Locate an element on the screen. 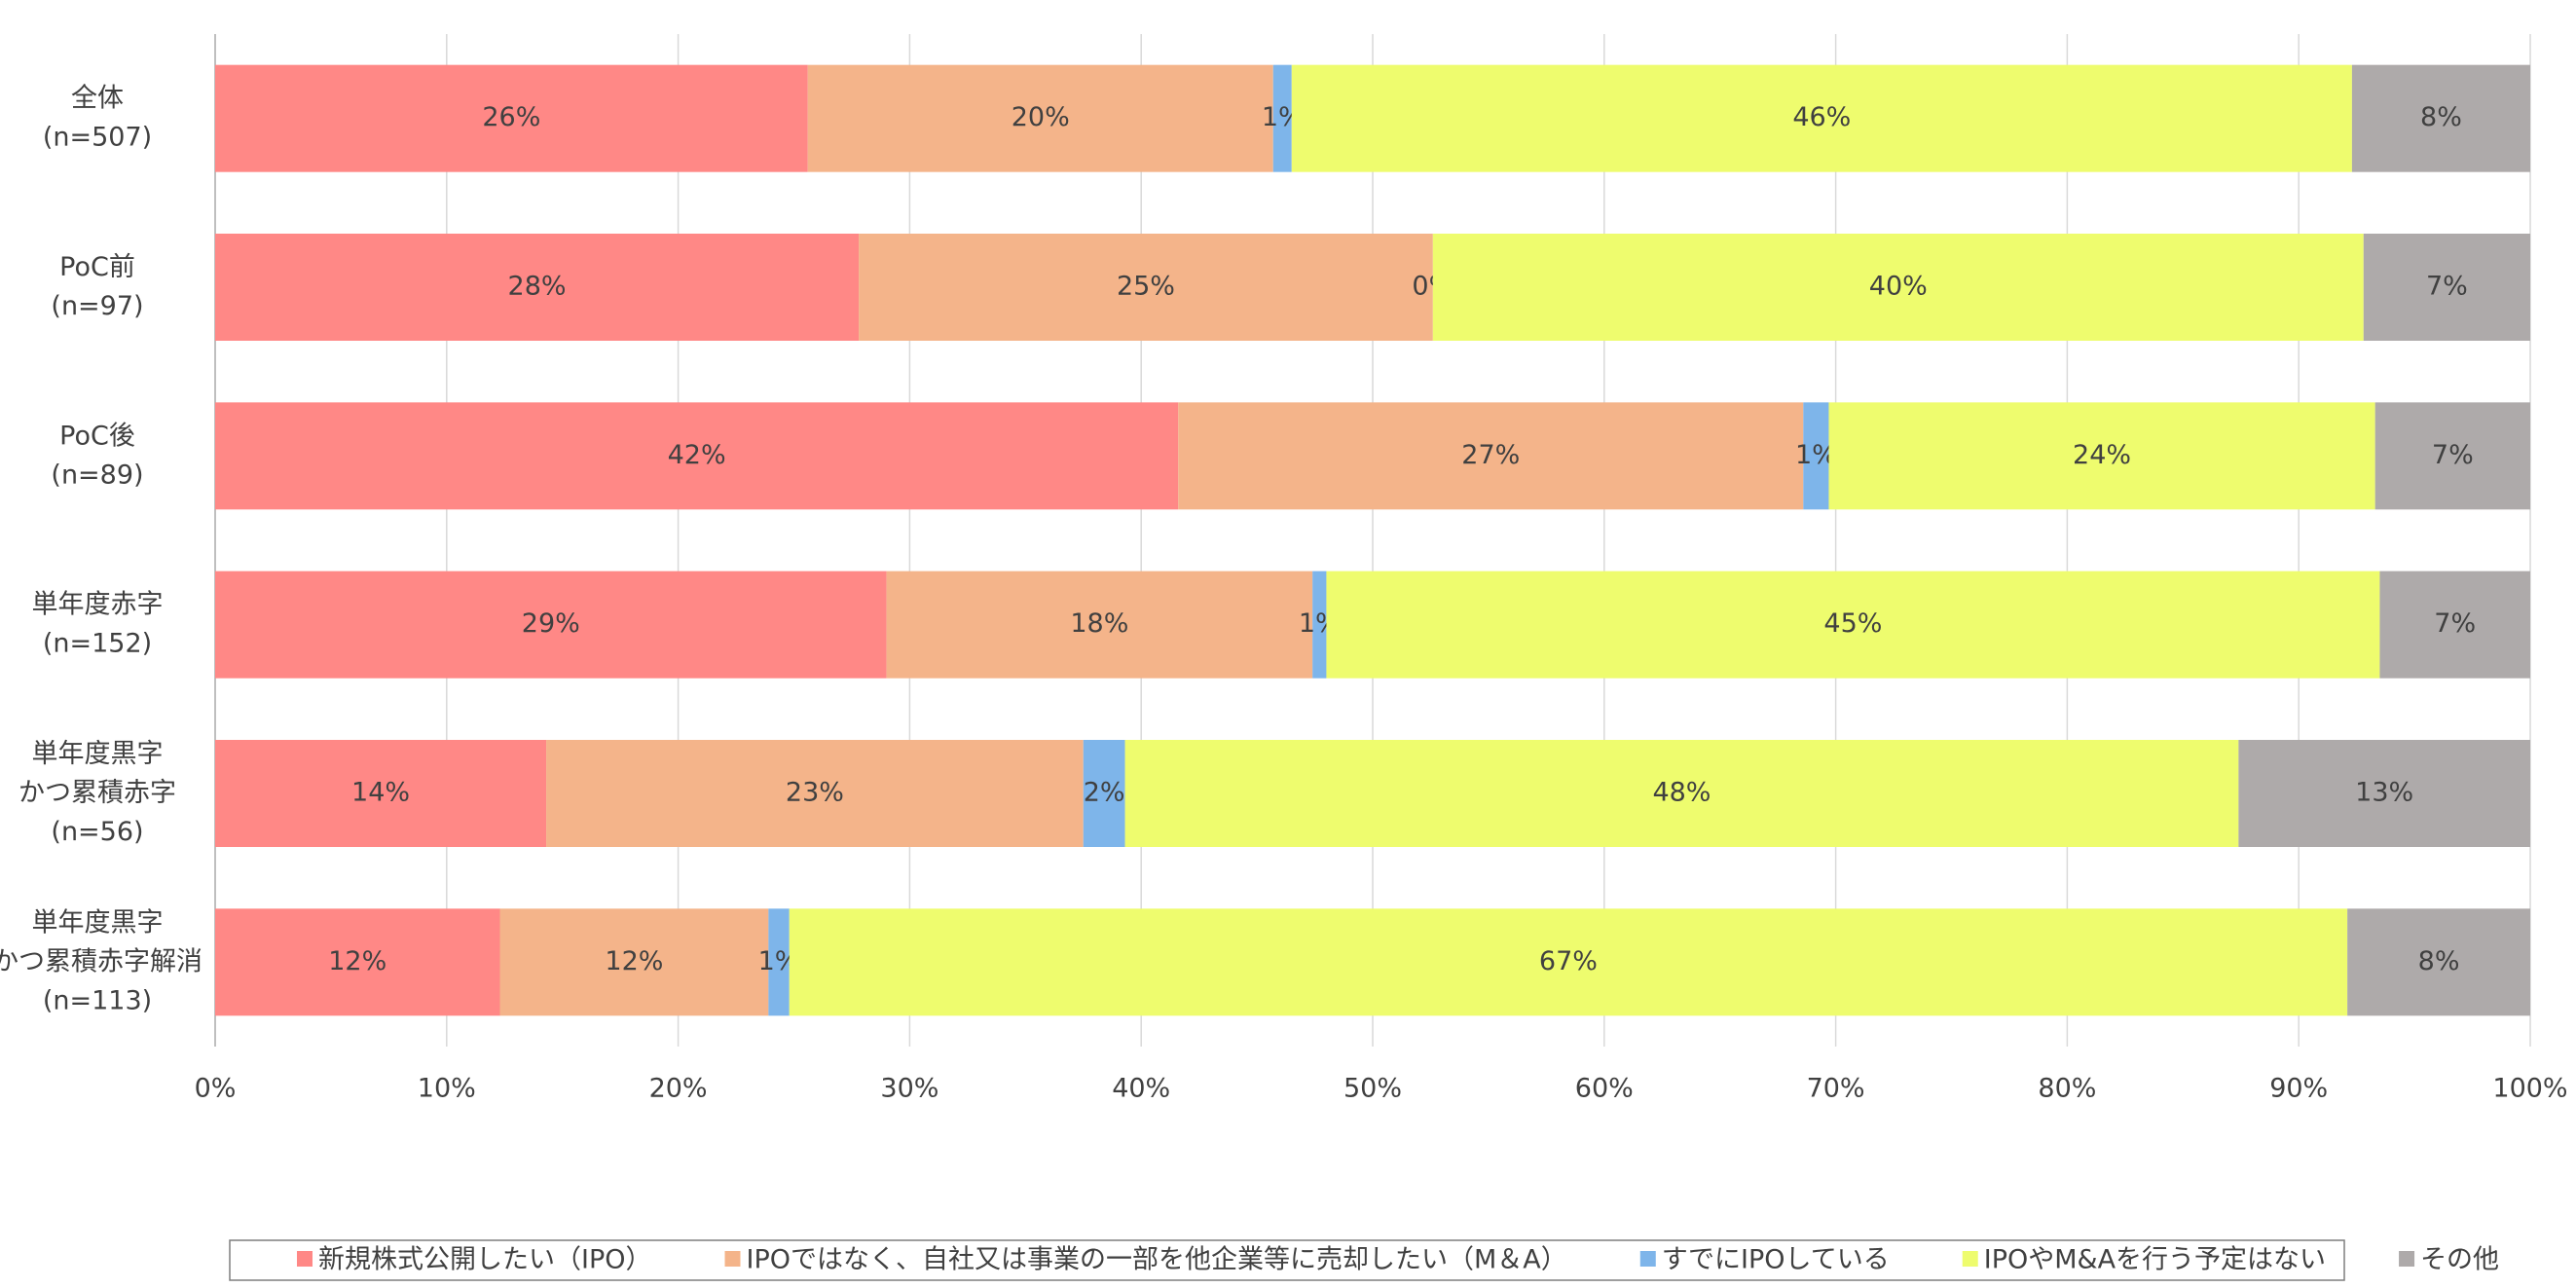 This screenshot has height=1288, width=2576. value-label: 27% is located at coordinates (1490, 455).